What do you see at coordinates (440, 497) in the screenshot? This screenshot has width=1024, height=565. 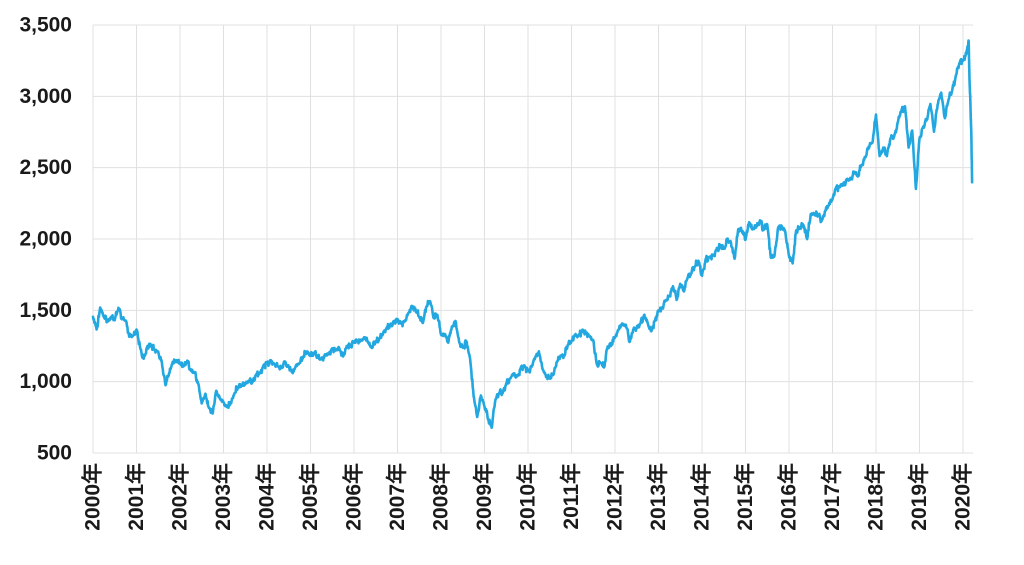 I see `x-axis-tick-label: 2008年` at bounding box center [440, 497].